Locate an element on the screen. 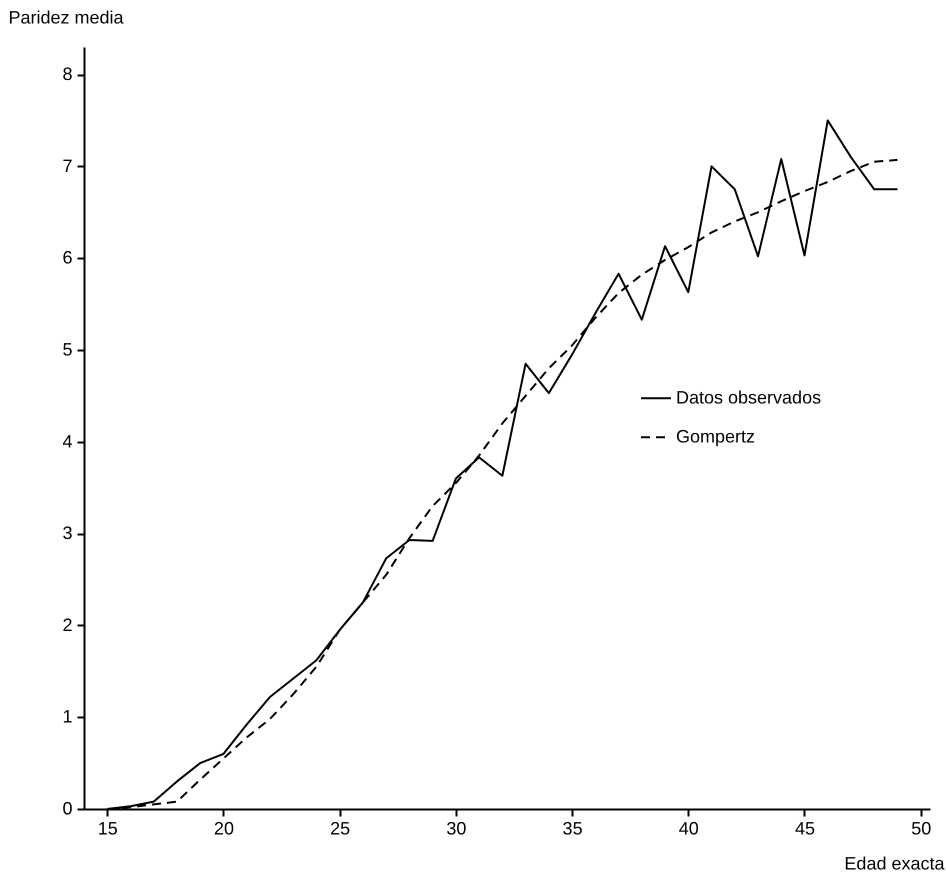 The image size is (946, 880). y-tick-label: 2 is located at coordinates (67, 624).